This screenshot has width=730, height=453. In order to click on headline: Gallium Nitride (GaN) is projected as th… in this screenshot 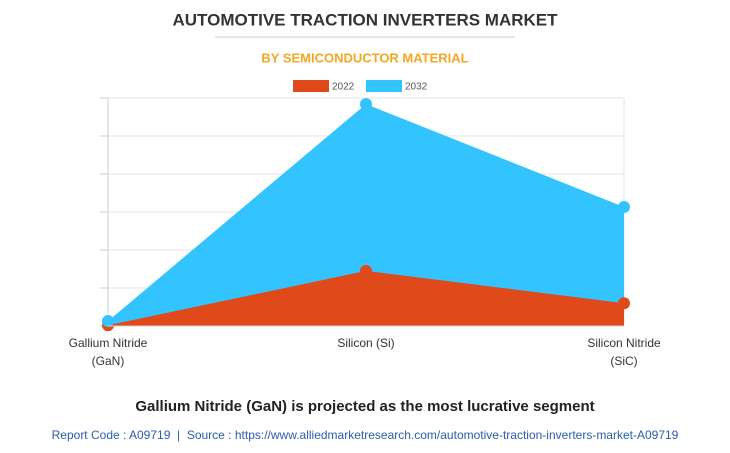, I will do `click(364, 406)`.